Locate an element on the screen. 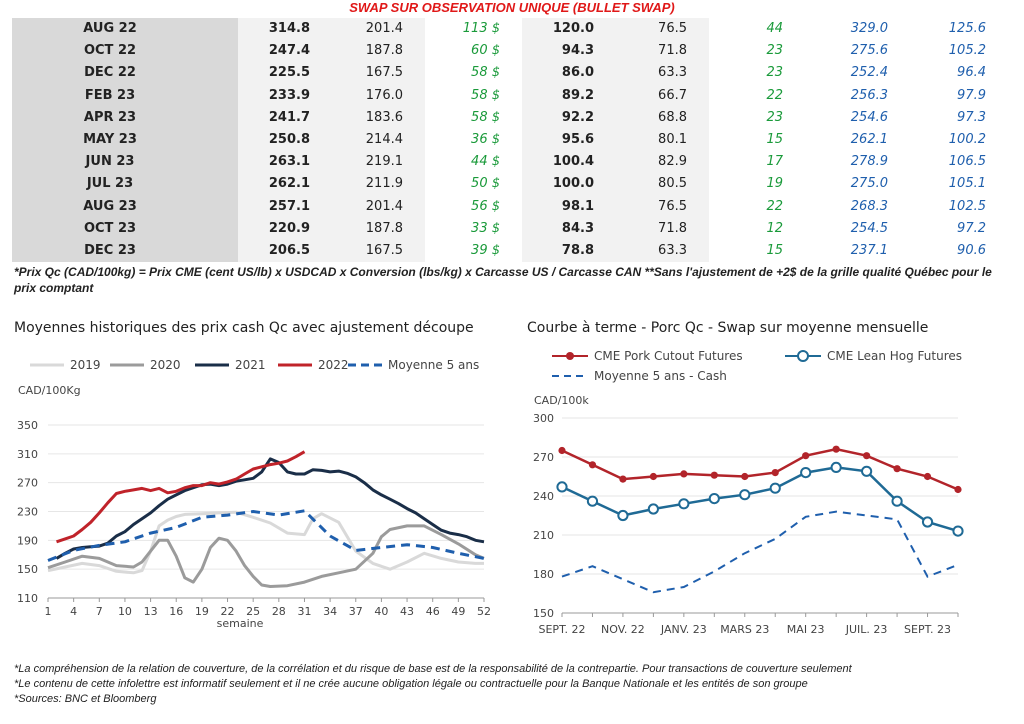  x-tick-label: 16 is located at coordinates (176, 611).